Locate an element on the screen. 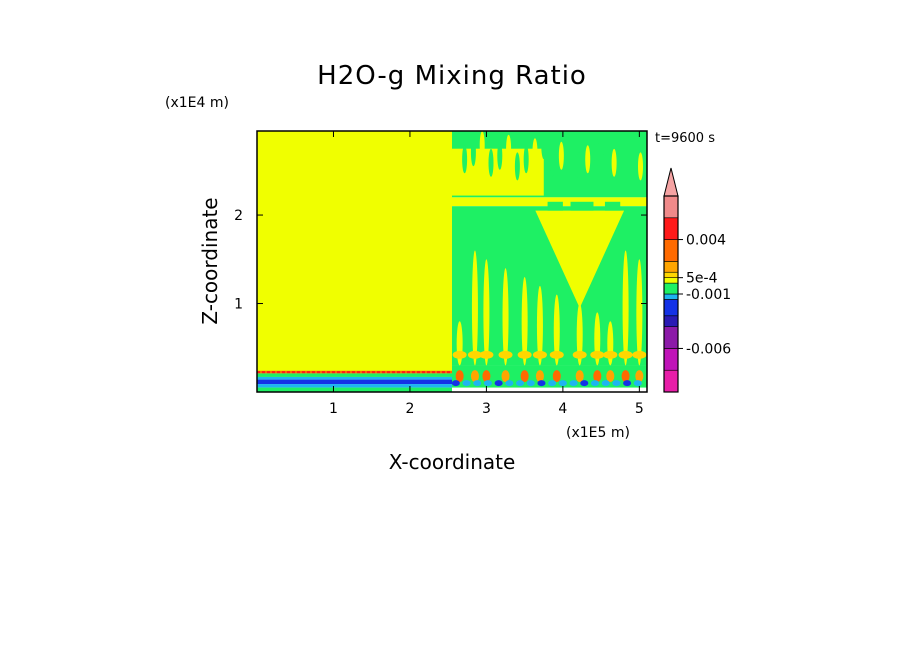  field-region-left-domain is located at coordinates (354, 252).